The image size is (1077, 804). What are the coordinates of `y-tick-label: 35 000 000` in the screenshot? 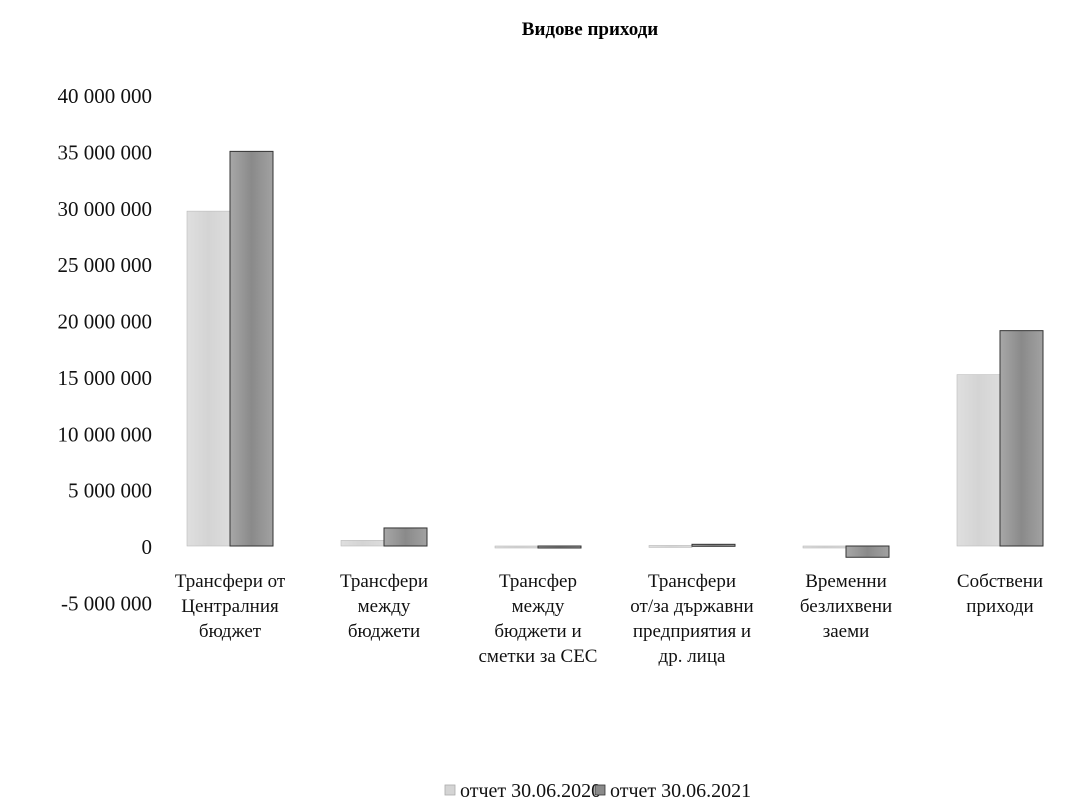 It's located at (105, 152).